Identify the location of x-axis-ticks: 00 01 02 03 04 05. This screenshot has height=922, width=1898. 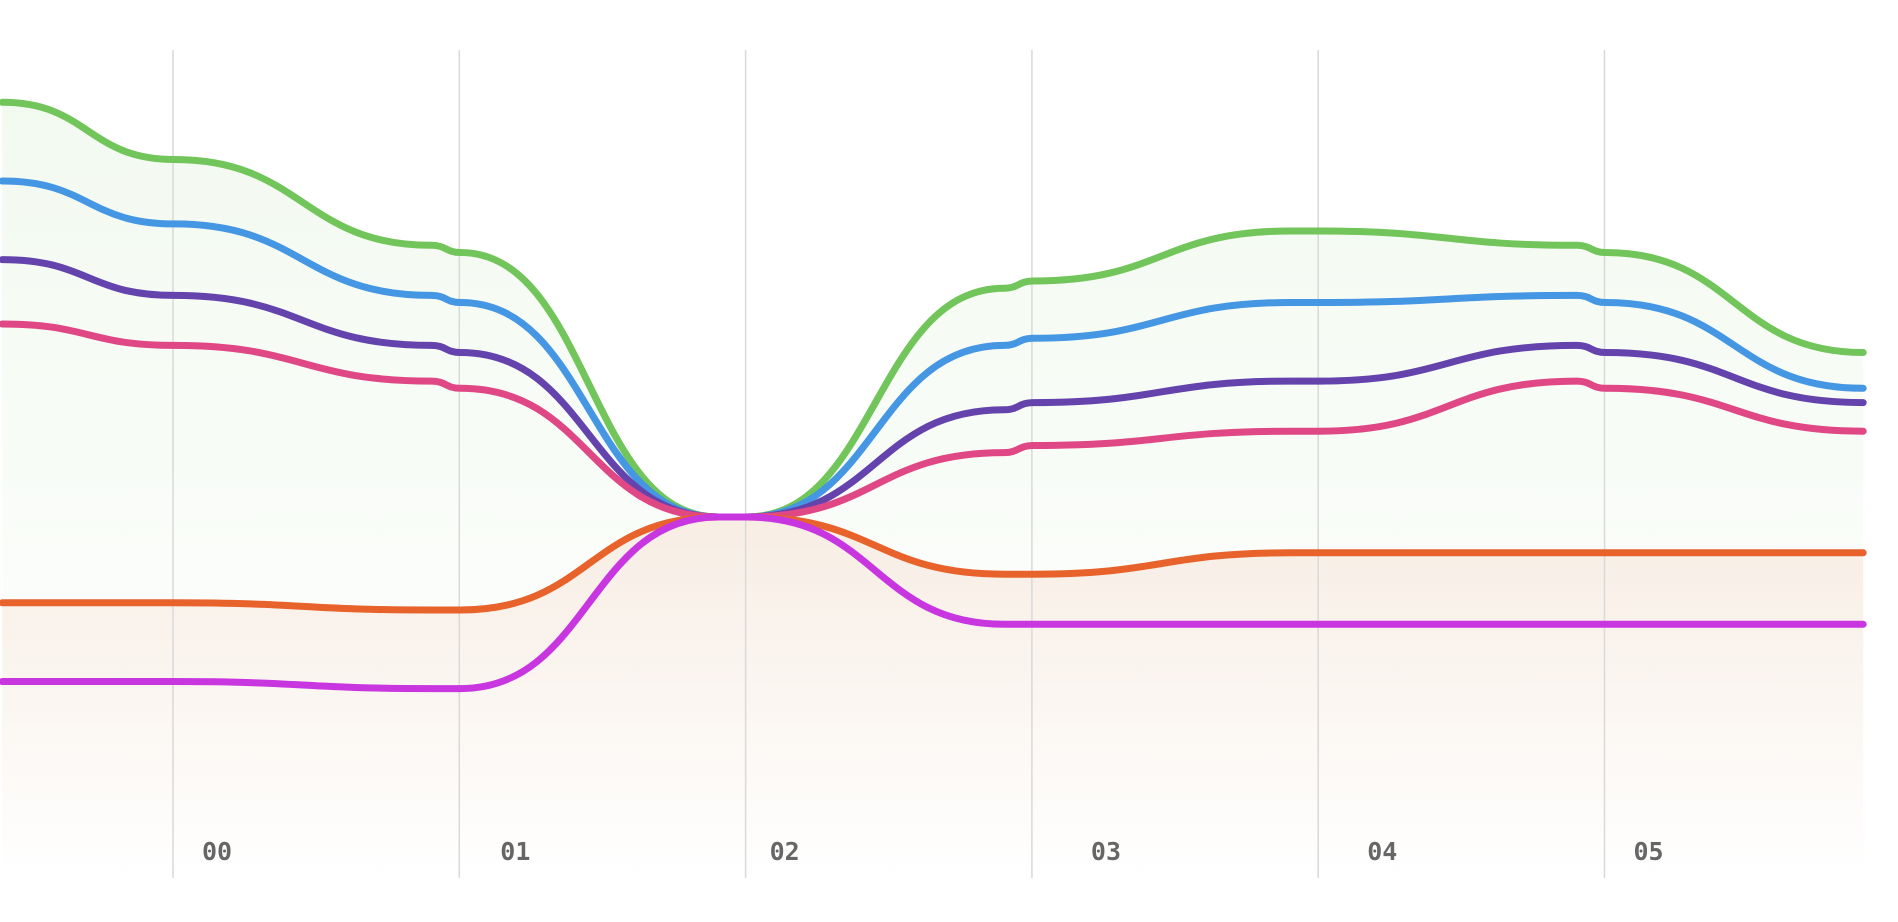
(933, 851).